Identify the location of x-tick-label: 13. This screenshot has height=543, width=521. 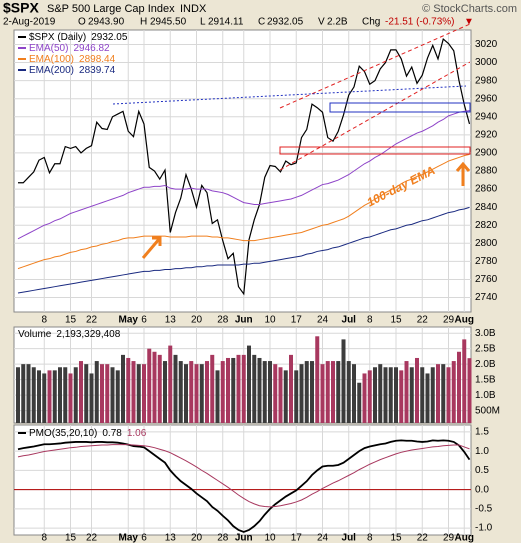
(171, 320).